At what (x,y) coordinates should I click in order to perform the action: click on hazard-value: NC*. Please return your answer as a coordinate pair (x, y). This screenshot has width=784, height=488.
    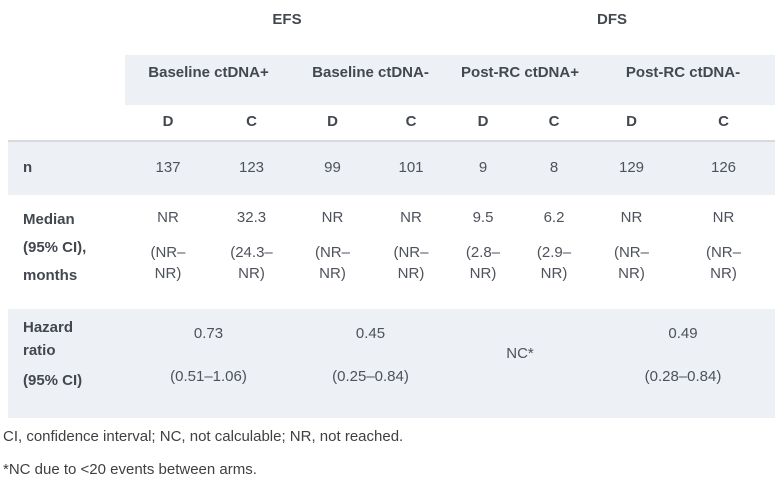
    Looking at the image, I should click on (520, 353).